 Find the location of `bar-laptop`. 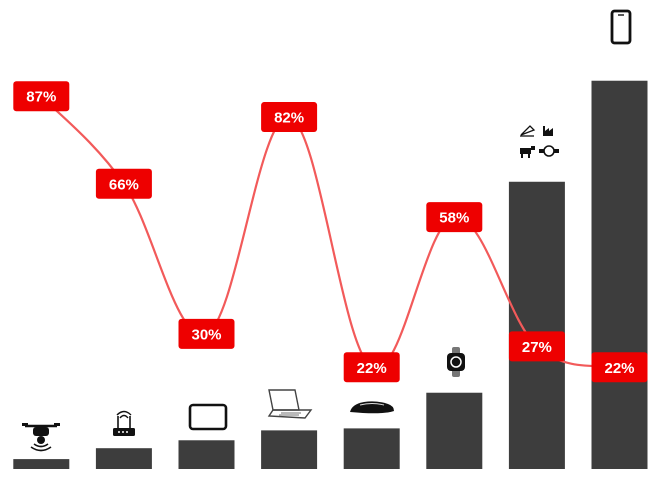

bar-laptop is located at coordinates (289, 449).